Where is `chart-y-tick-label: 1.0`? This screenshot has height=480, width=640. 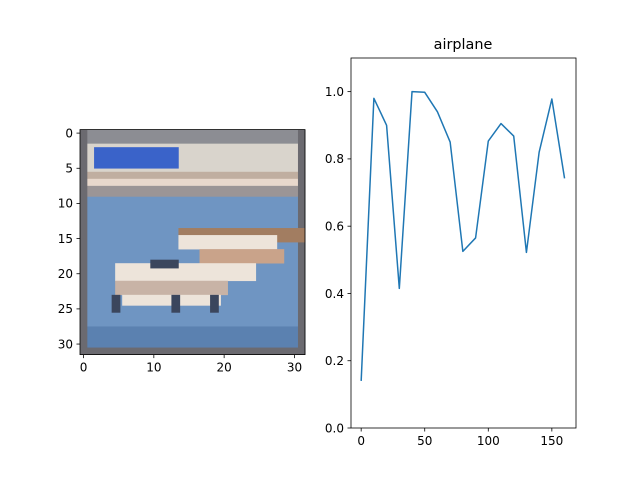 chart-y-tick-label: 1.0 is located at coordinates (334, 92).